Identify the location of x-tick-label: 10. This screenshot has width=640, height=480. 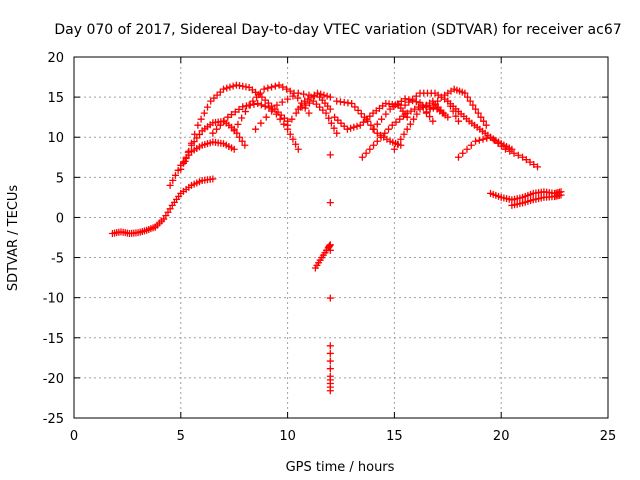
(287, 436).